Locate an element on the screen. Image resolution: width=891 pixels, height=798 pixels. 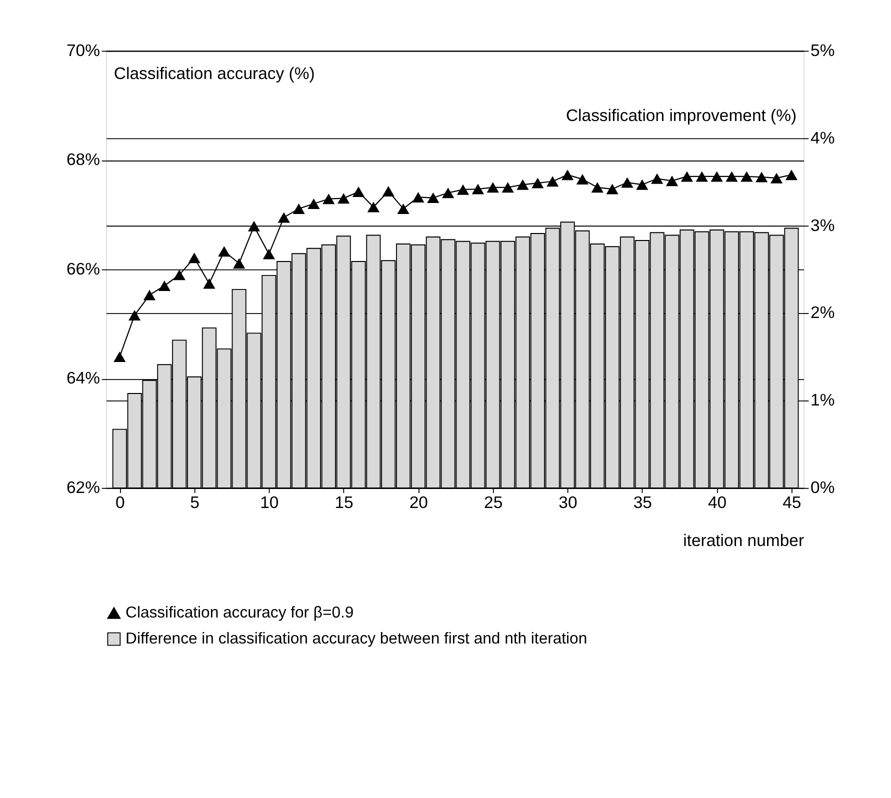
y-tick-label: 64% is located at coordinates (83, 378).